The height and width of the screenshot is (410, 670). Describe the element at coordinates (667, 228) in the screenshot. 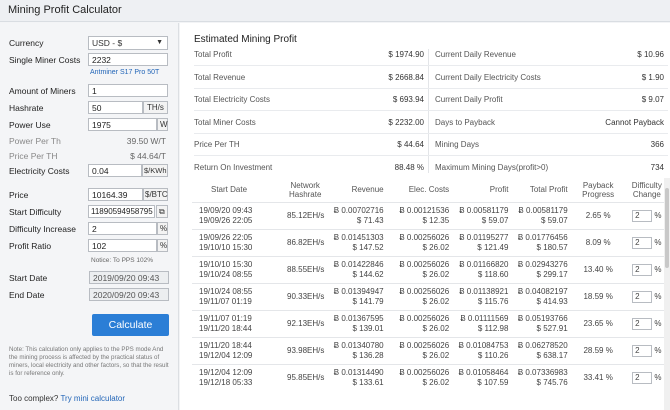

I see `scrollbar-thumb` at that location.